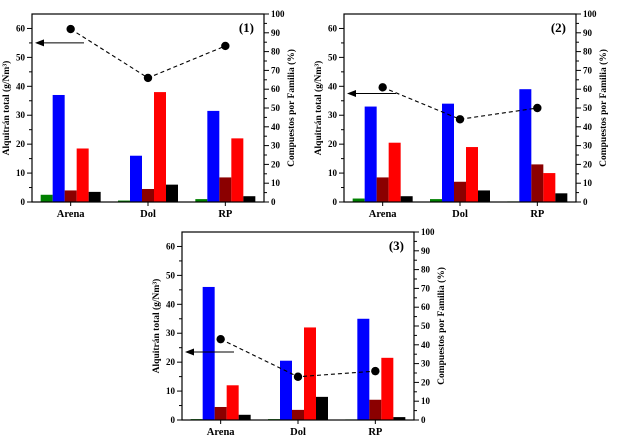 This screenshot has width=624, height=441. Describe the element at coordinates (246, 27) in the screenshot. I see `panel-number-label: (1)` at that location.